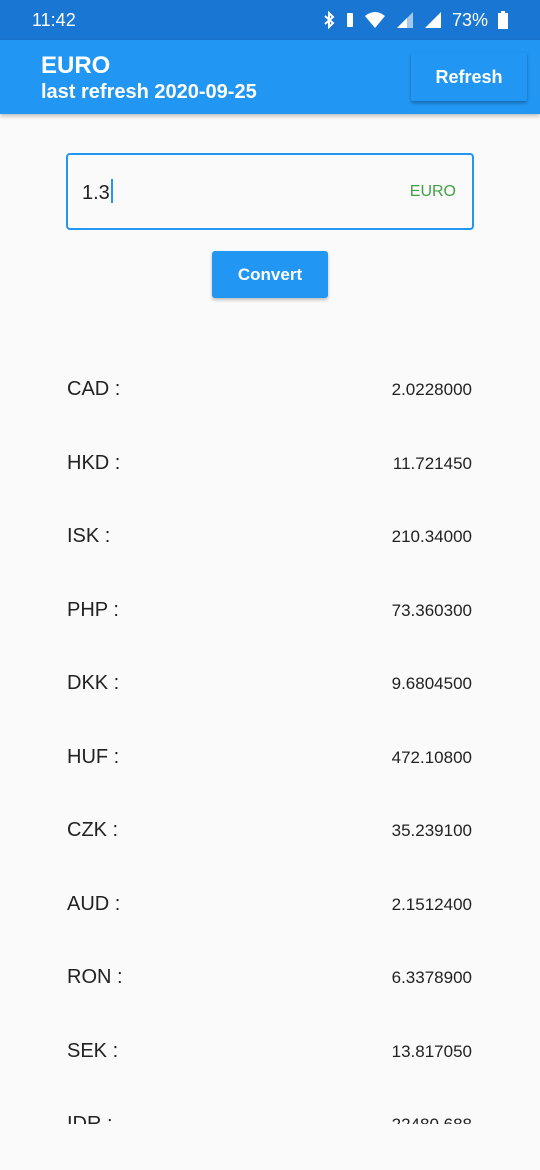 The height and width of the screenshot is (1170, 540). Describe the element at coordinates (431, 830) in the screenshot. I see `rate-value: 35.239100` at that location.